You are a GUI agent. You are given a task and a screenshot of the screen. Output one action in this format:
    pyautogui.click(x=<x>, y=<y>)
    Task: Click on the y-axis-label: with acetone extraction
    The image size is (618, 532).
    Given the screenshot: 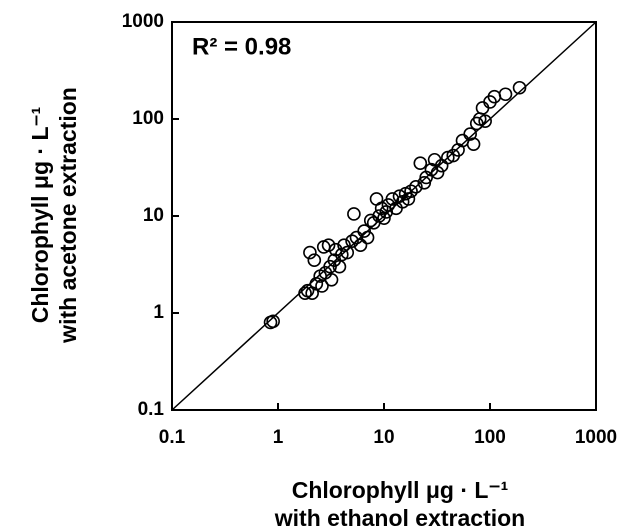 What is the action you would take?
    pyautogui.click(x=68, y=215)
    